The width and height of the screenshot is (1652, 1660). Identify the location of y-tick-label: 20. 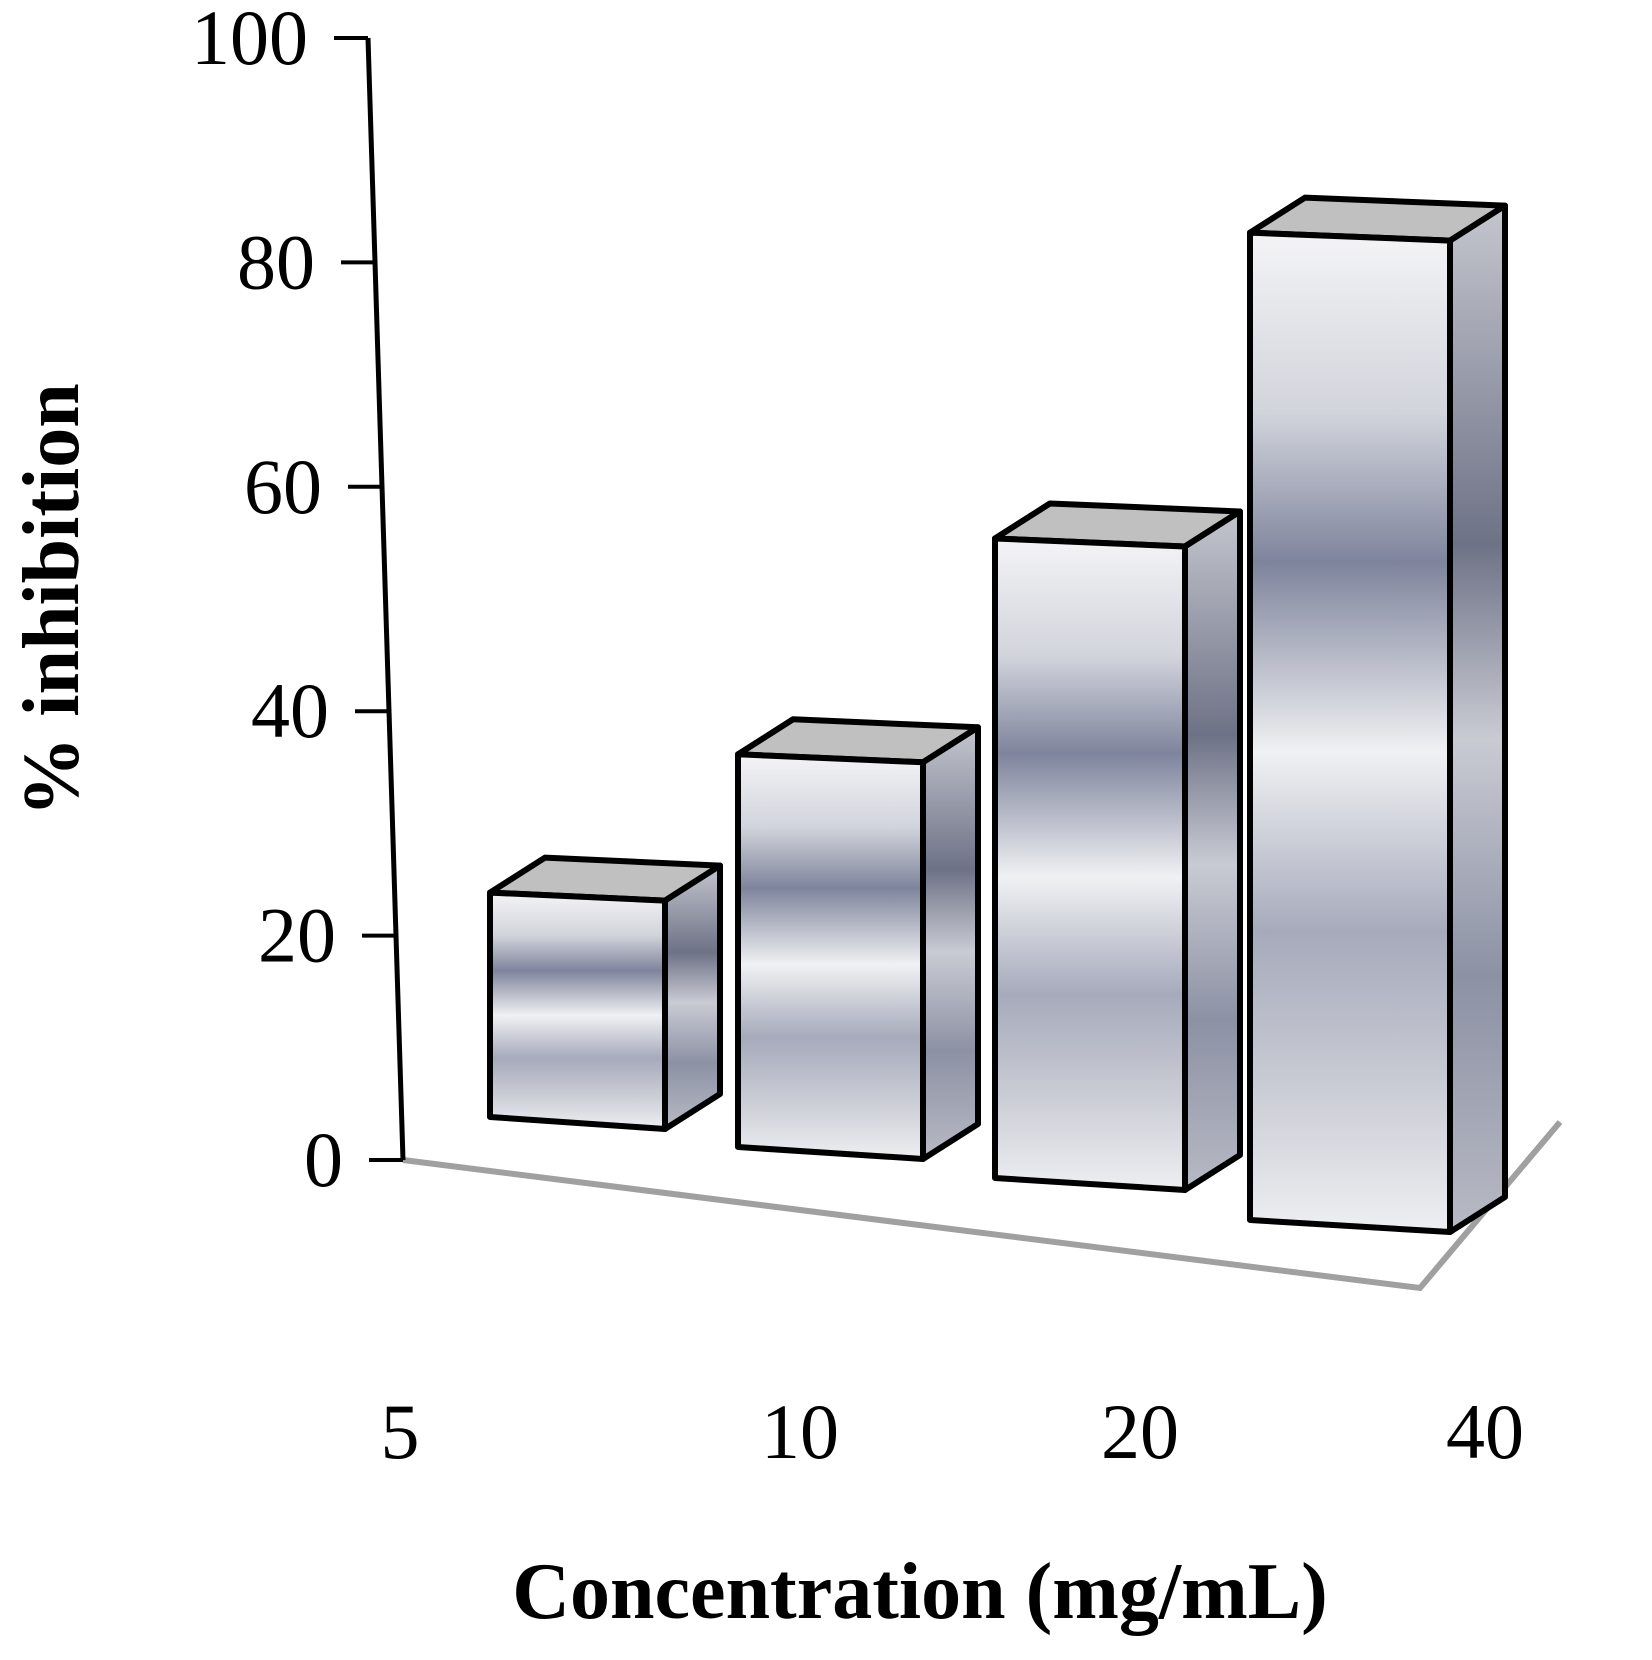
(297, 935).